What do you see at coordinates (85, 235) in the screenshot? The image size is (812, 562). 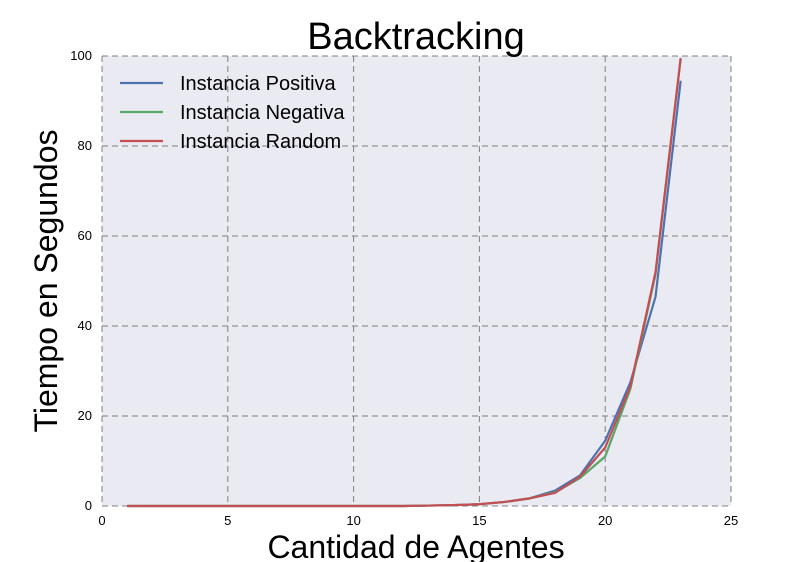 I see `y-tick-label: 60` at bounding box center [85, 235].